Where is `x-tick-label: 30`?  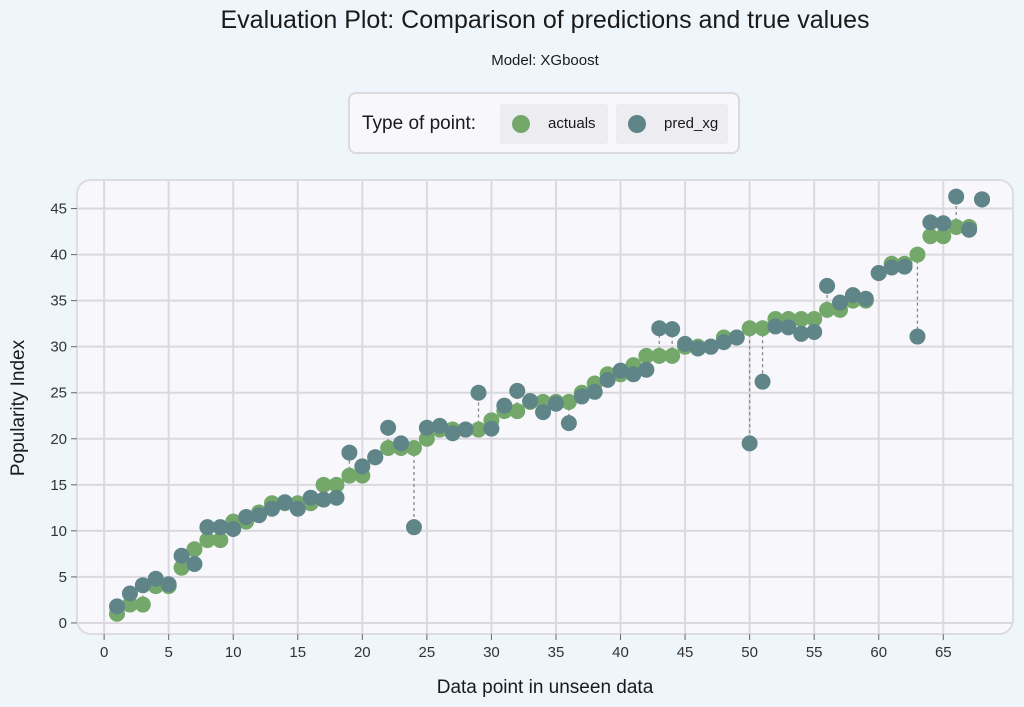
x-tick-label: 30 is located at coordinates (491, 652).